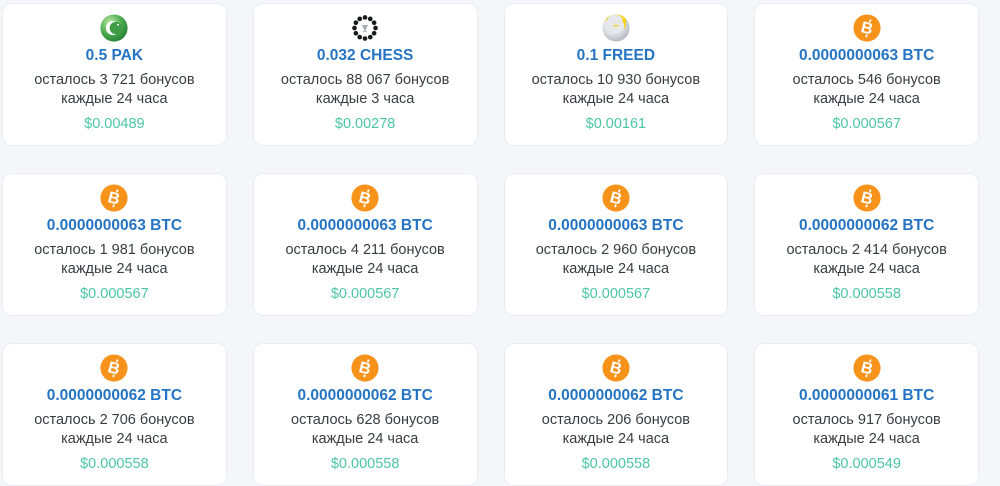 The image size is (1000, 486). I want to click on pak-coin-icon, so click(114, 28).